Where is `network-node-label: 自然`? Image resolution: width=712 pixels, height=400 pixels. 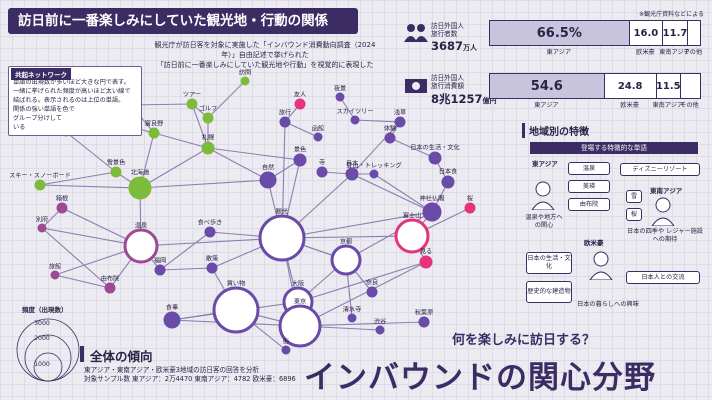
network-node-label: 自然 is located at coordinates (268, 168).